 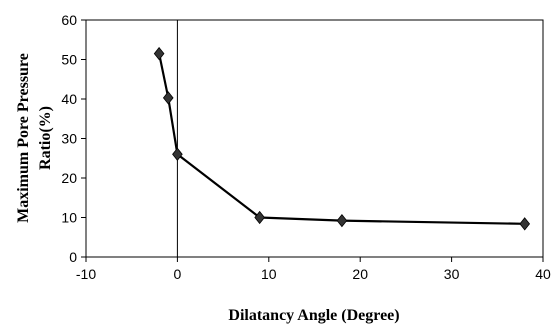 I want to click on y-axis-title-line2: Ratio(%), so click(x=45, y=138).